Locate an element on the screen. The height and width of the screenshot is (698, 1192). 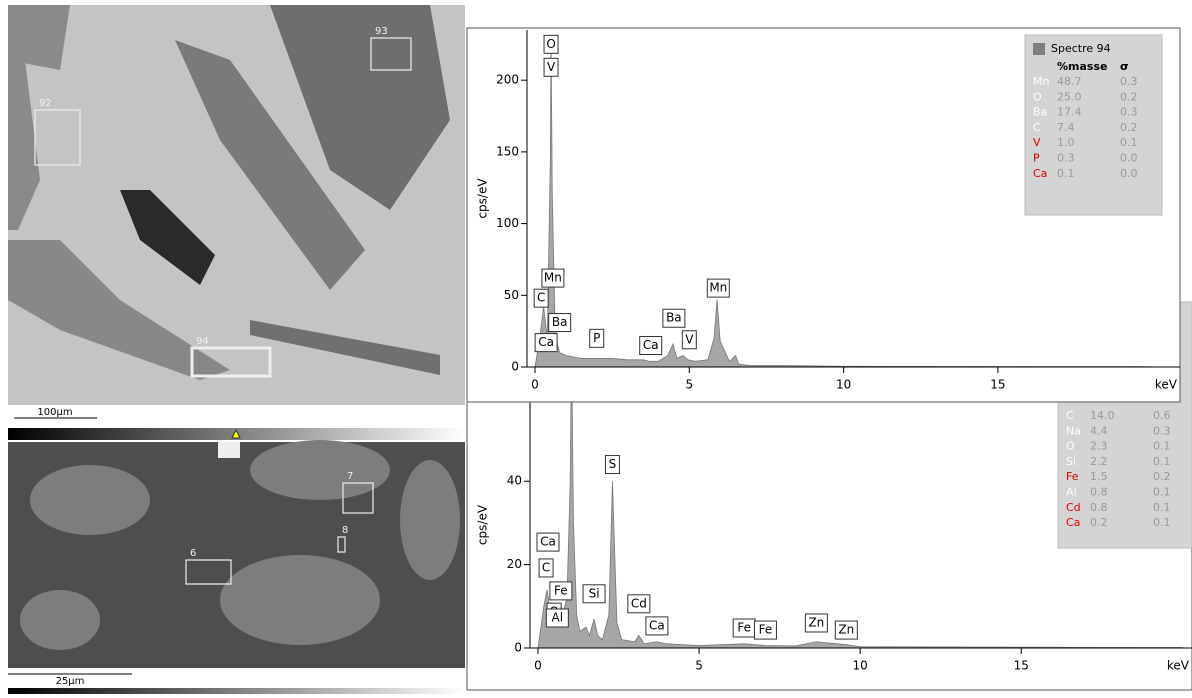
region-label: 94 is located at coordinates (202, 341).